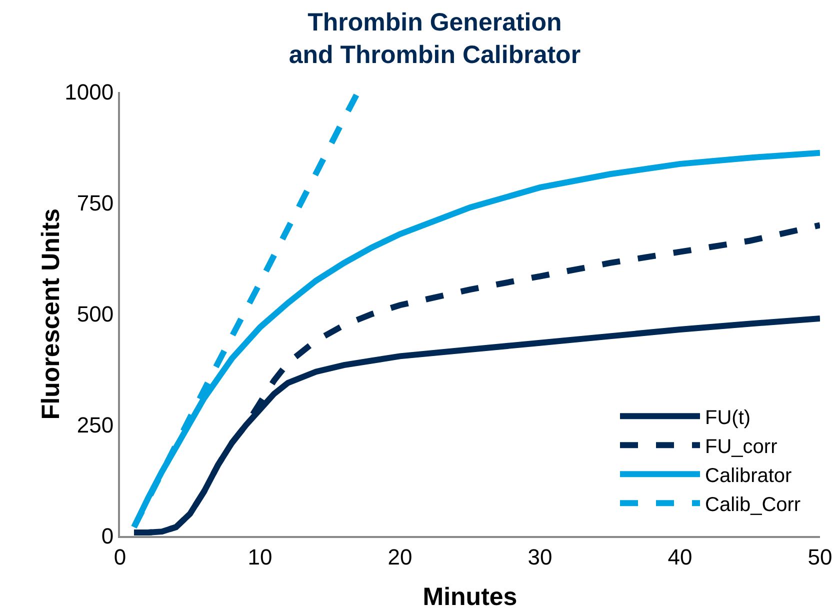 This screenshot has width=836, height=611. I want to click on chart-title: Thrombin Generation and Thrombin Calibrator, so click(434, 39).